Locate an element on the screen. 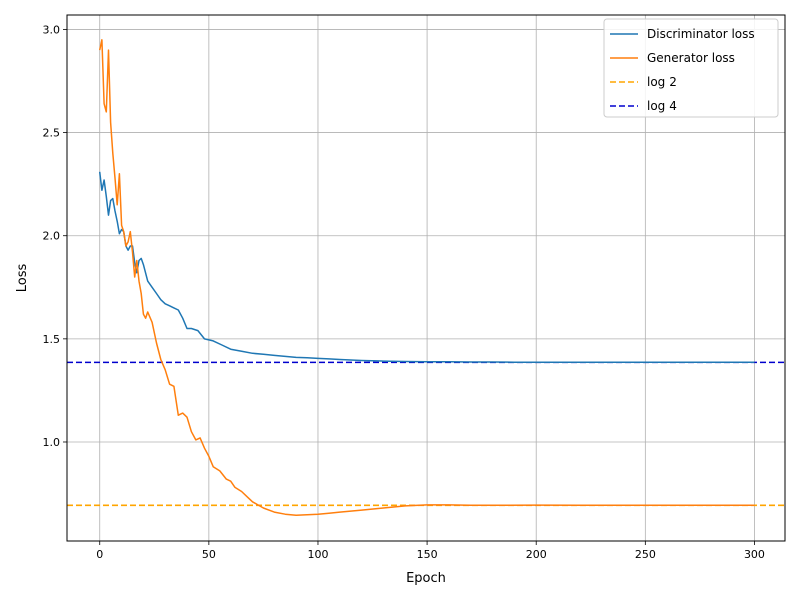 The image size is (800, 600). legend-label: log 2 is located at coordinates (662, 82).